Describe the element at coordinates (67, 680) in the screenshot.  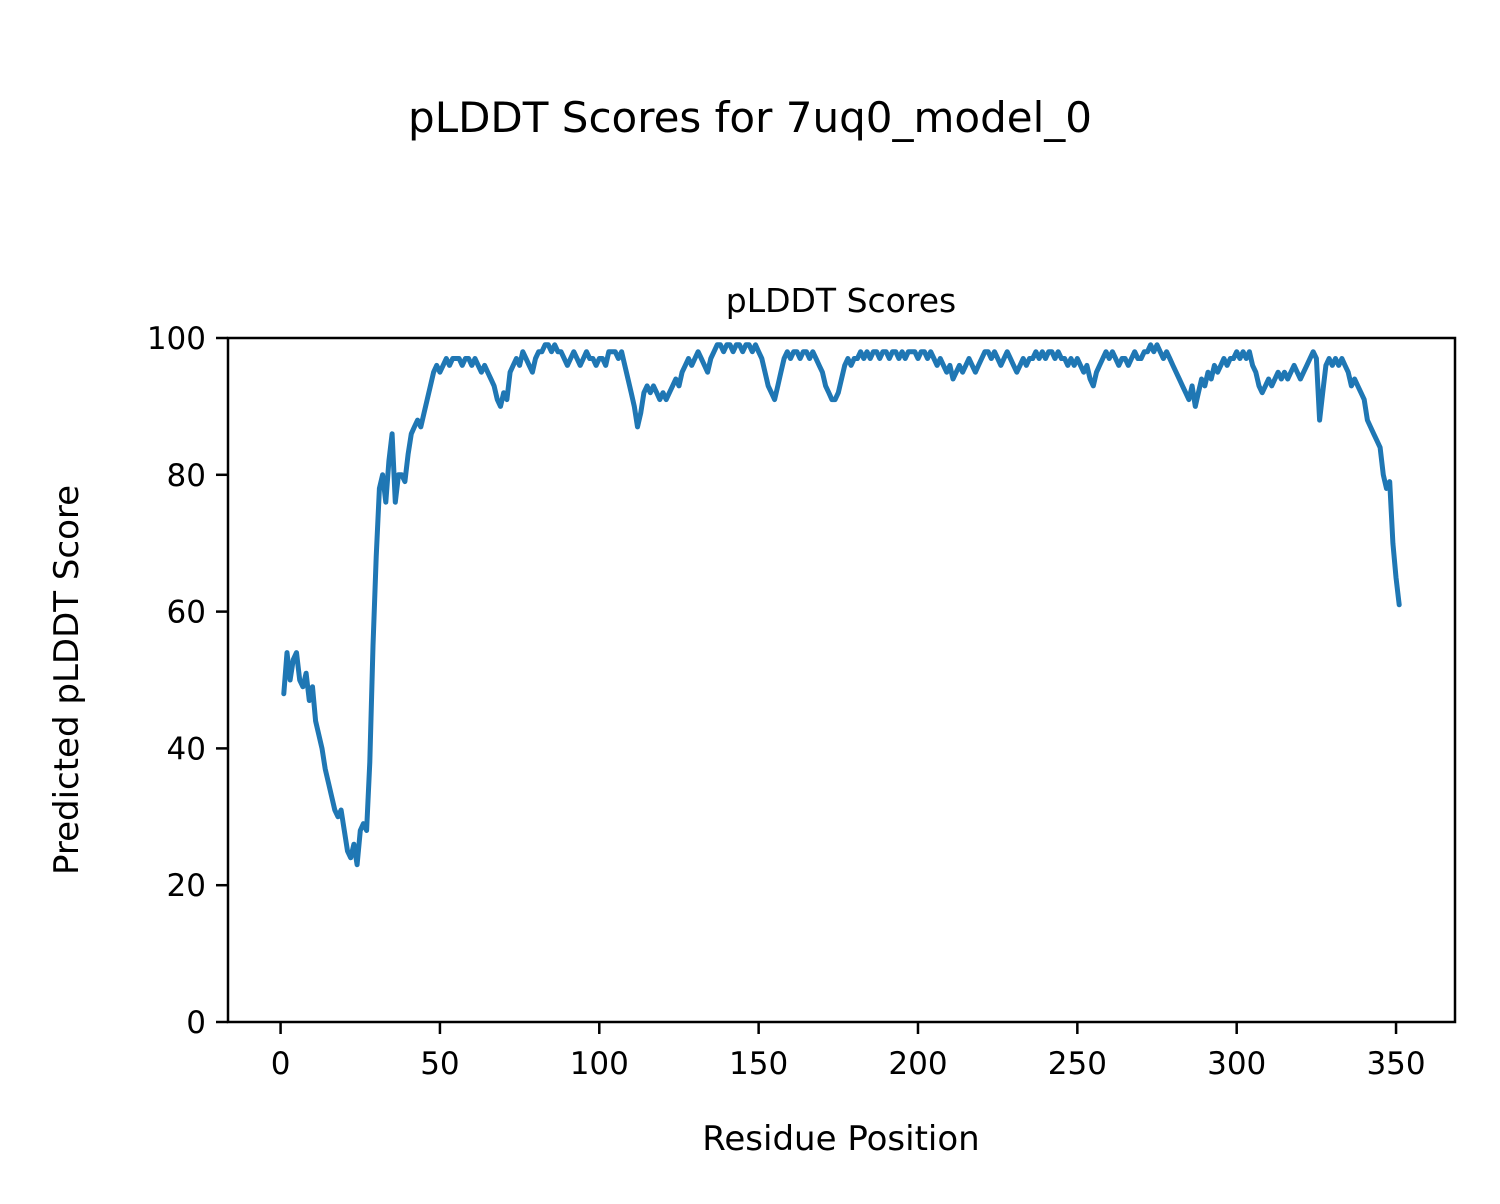
I see `y-axis-label: Predicted pLDDT Score` at that location.